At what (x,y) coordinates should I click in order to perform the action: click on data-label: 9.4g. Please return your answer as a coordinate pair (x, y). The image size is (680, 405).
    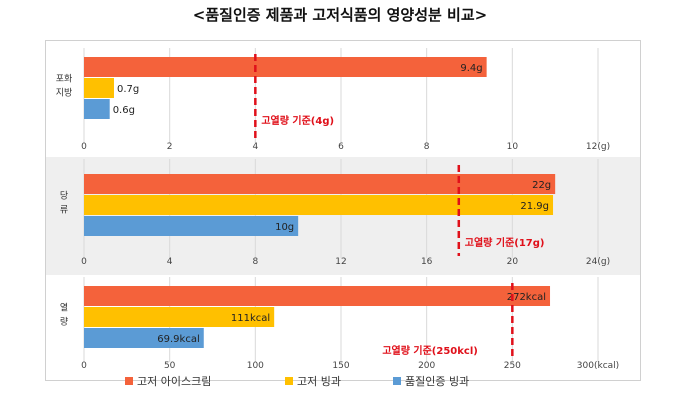
    Looking at the image, I should click on (471, 68).